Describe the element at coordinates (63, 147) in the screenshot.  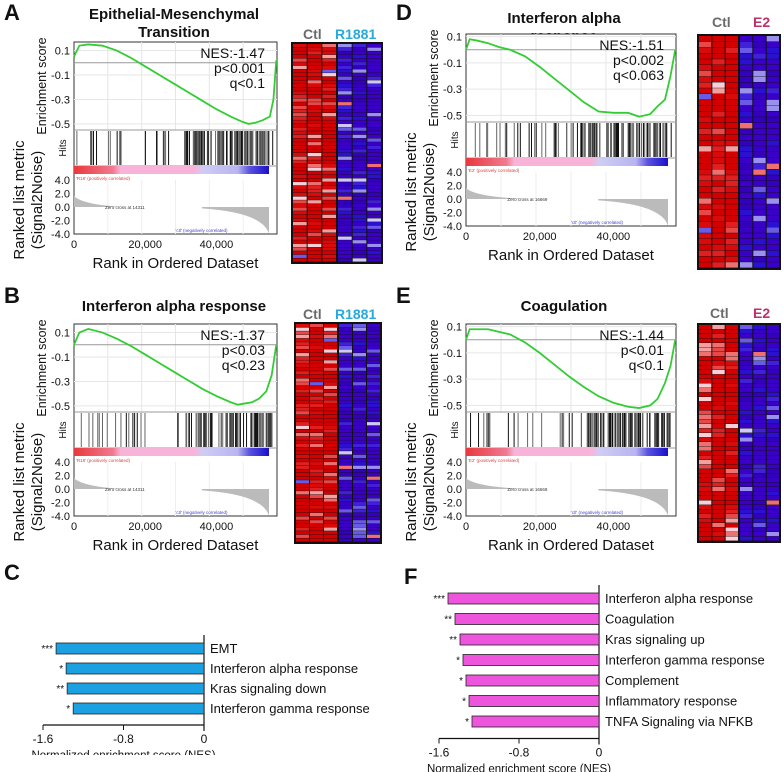
I see `hits-axis-label: Hits` at that location.